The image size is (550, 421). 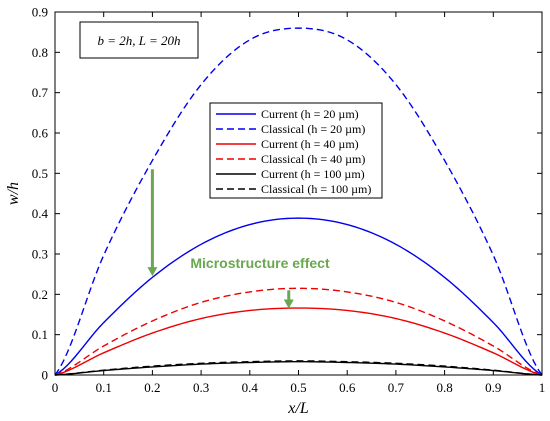 I want to click on parameter-note-box: b = 2h, L = 20h, so click(x=139, y=40).